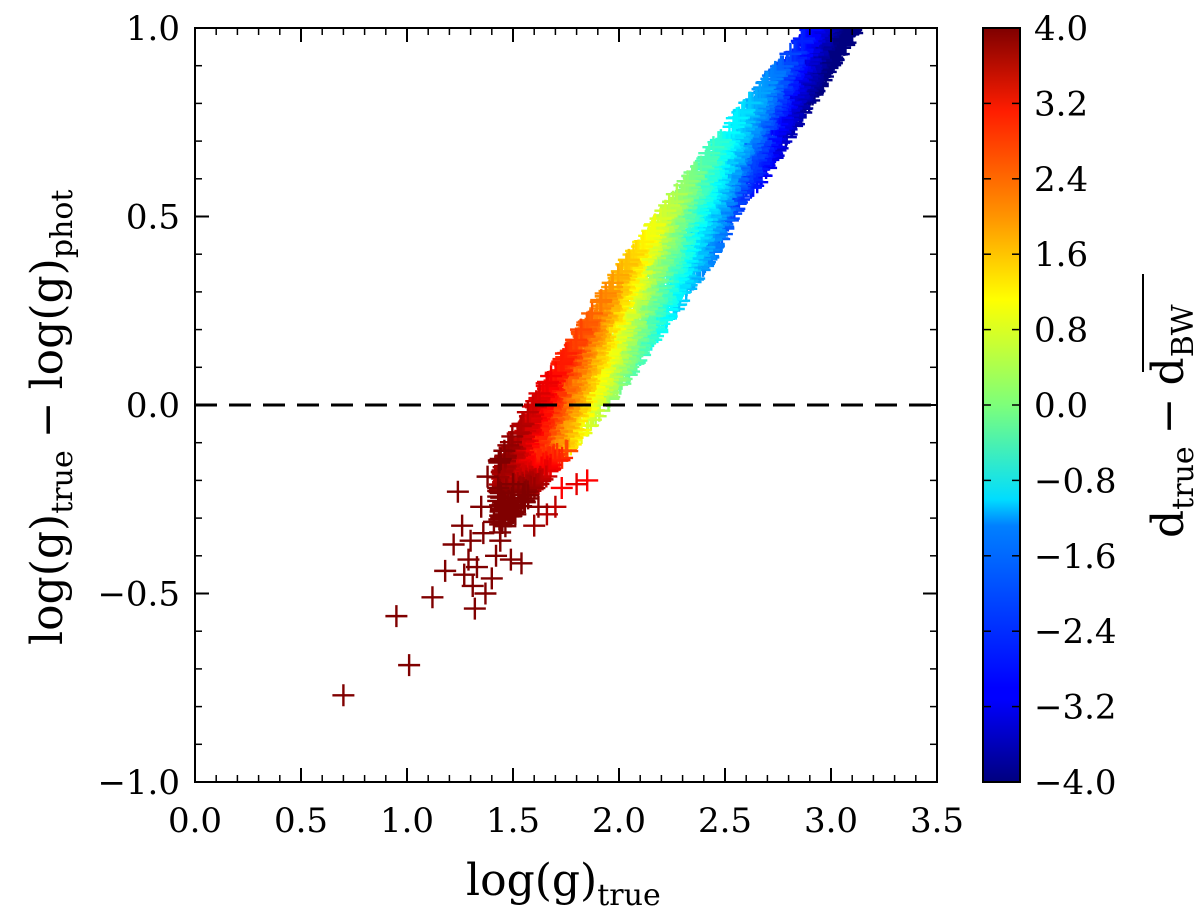 Image resolution: width=1200 pixels, height=912 pixels. I want to click on x-tick-label: 0.5, so click(301, 821).